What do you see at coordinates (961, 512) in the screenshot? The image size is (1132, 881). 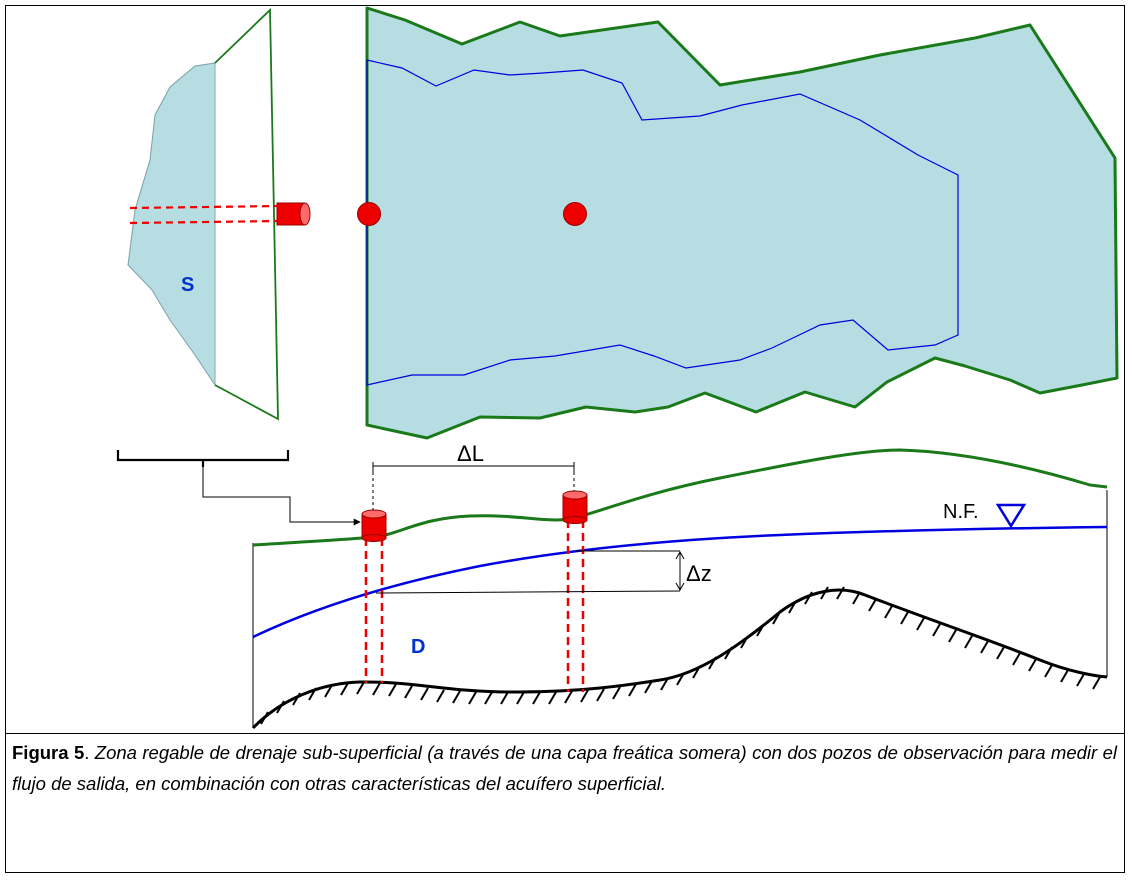 I see `label-water-table: N.F.` at bounding box center [961, 512].